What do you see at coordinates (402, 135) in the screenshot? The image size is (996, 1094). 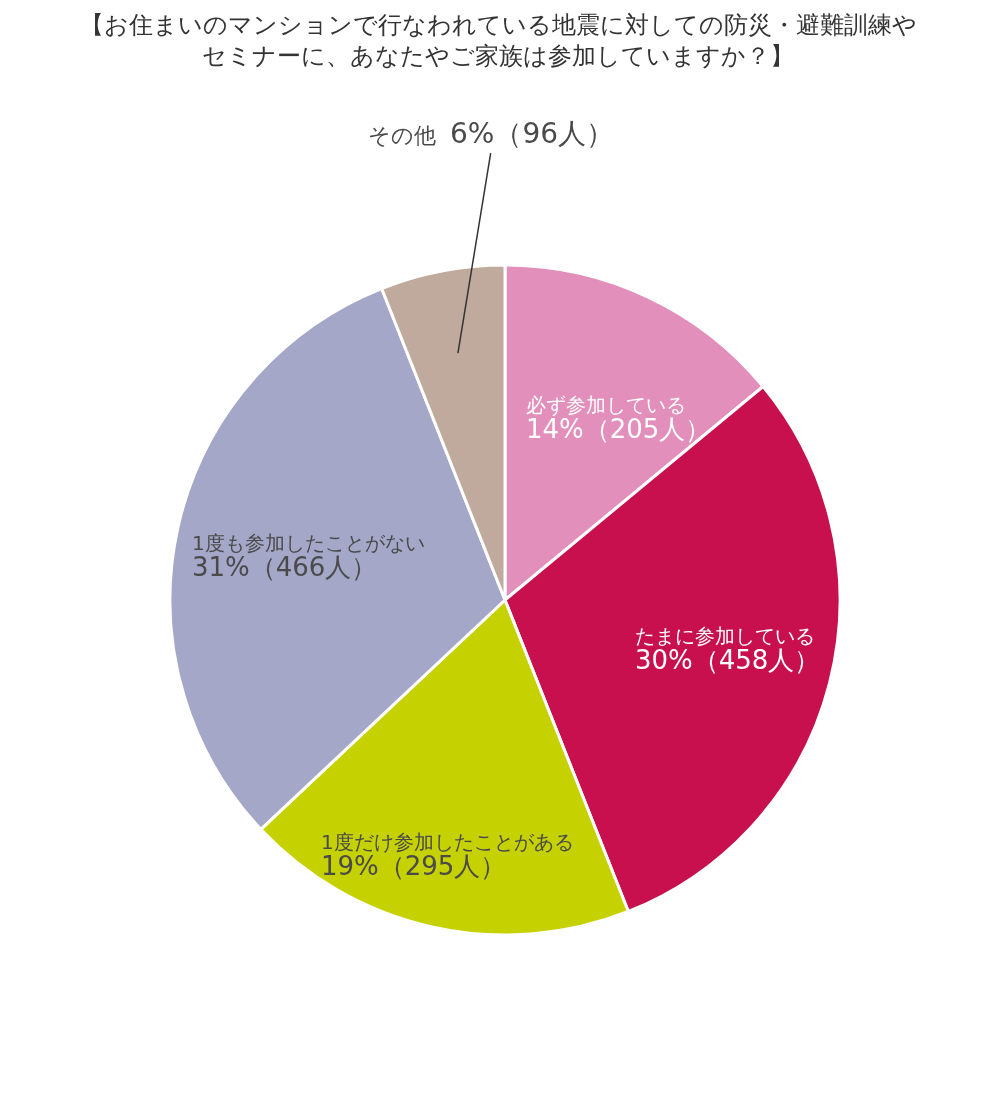 I see `slice-label: その他` at bounding box center [402, 135].